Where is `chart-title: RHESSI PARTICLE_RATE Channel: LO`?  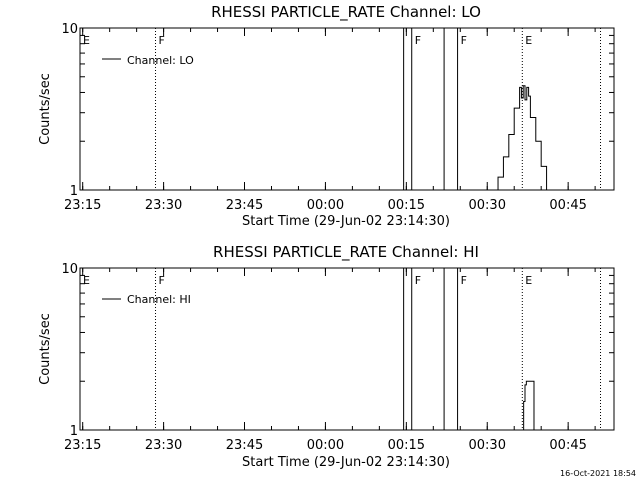 chart-title: RHESSI PARTICLE_RATE Channel: LO is located at coordinates (346, 12).